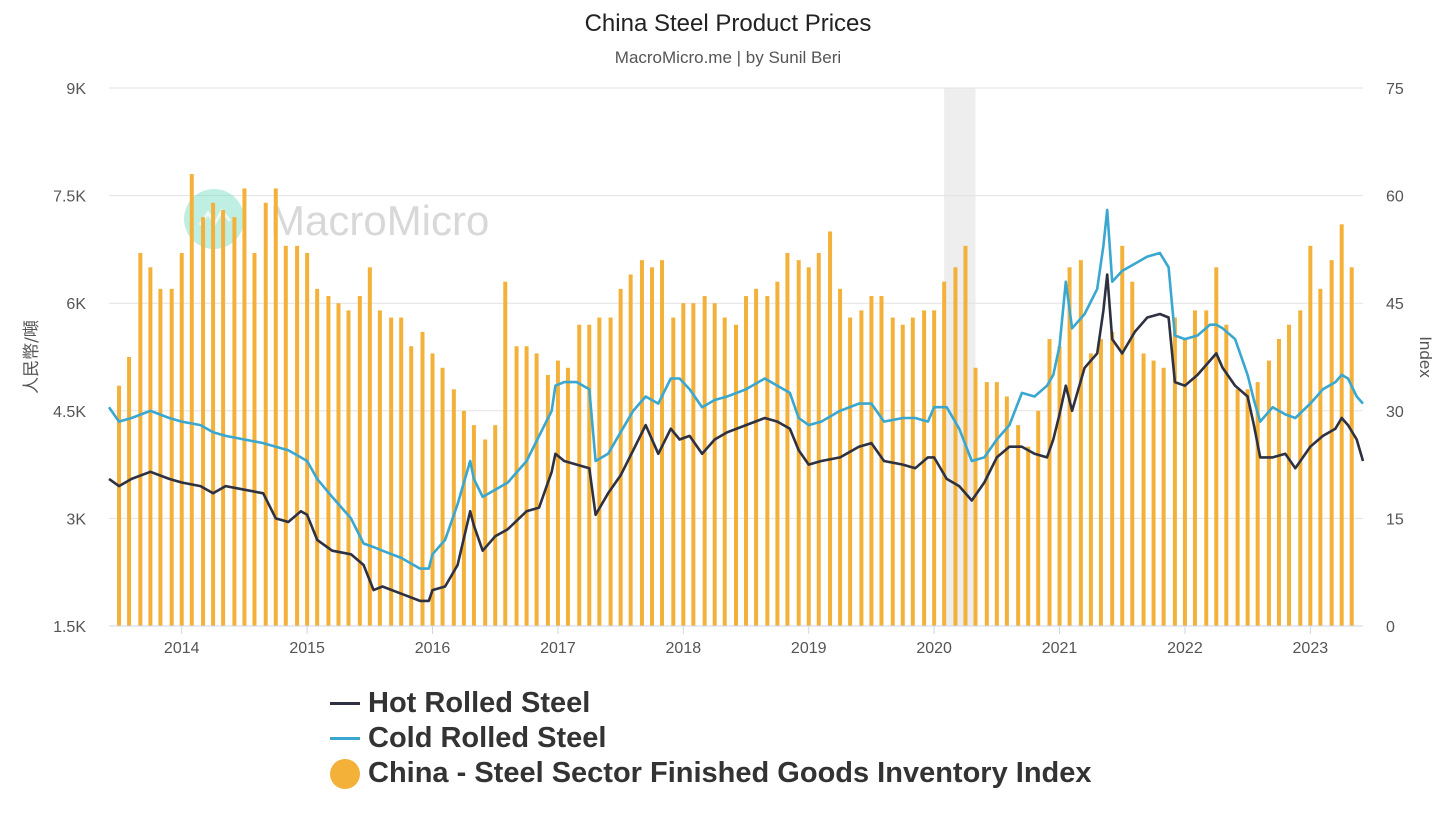 This screenshot has height=819, width=1456. Describe the element at coordinates (728, 57) in the screenshot. I see `chart-subtitle: MacroMicro.me | by Sunil Beri` at that location.